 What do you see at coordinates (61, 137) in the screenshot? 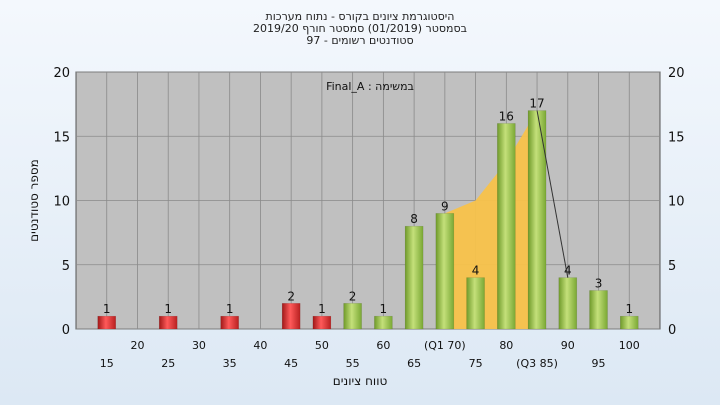
I see `y-tick-label-left: 15` at bounding box center [61, 137].